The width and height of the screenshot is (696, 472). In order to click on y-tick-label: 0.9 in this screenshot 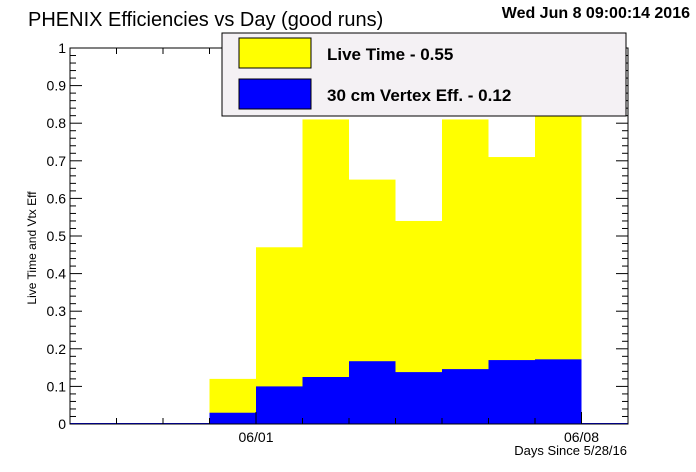, I will do `click(57, 86)`.